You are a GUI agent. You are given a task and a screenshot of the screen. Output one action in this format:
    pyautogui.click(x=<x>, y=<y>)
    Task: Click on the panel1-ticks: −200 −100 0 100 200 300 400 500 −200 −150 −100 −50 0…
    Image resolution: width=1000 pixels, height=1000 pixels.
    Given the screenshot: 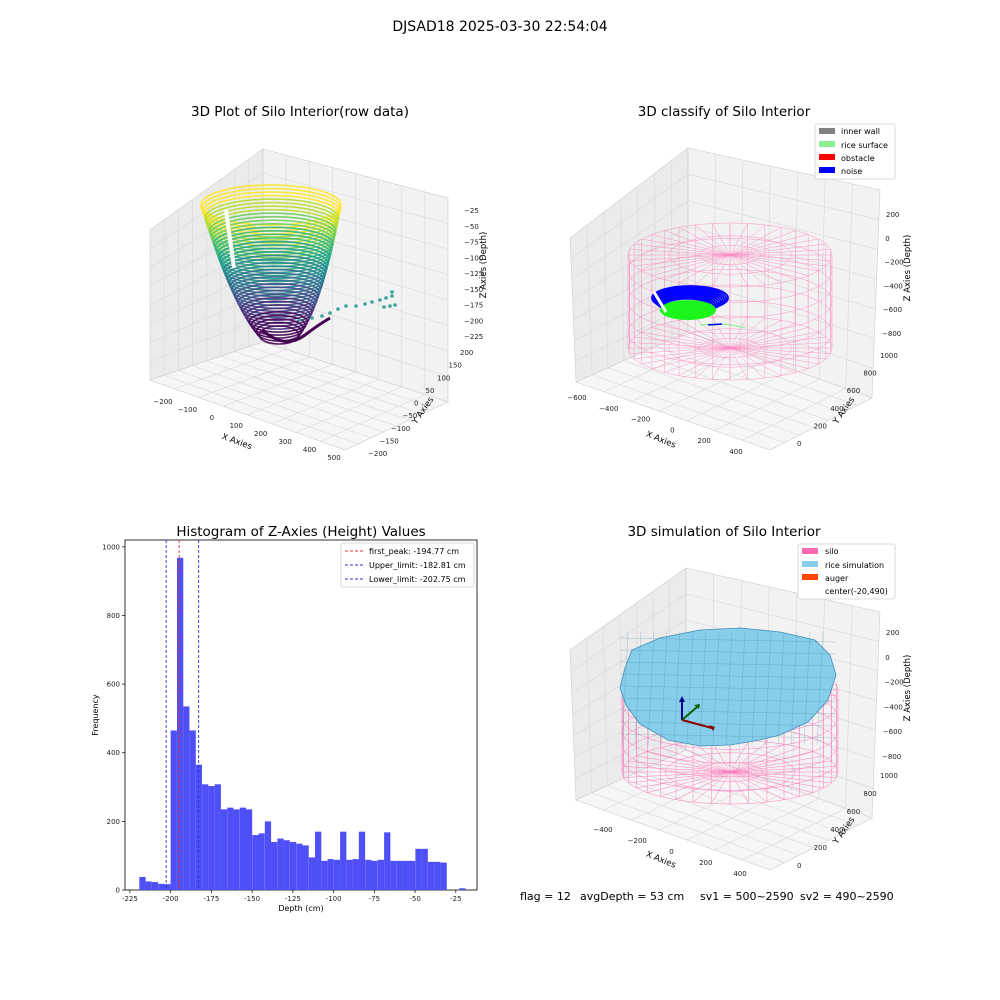 What is the action you would take?
    pyautogui.click(x=318, y=334)
    